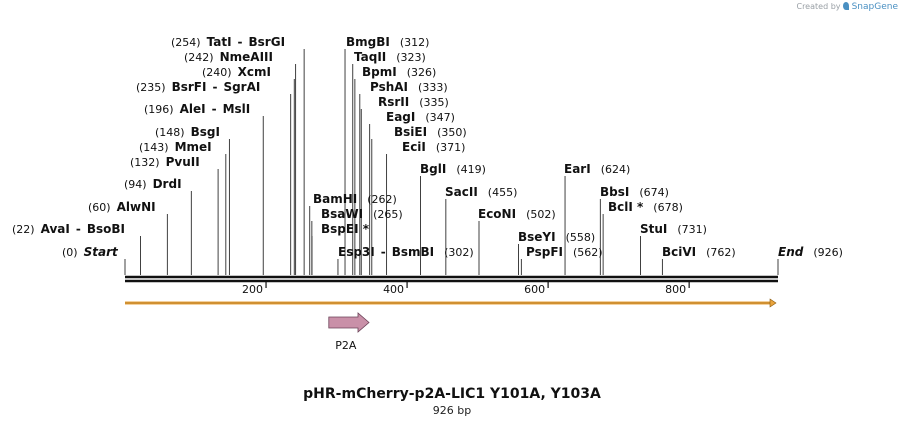  Describe the element at coordinates (154, 147) in the screenshot. I see `site-position: (143)` at that location.